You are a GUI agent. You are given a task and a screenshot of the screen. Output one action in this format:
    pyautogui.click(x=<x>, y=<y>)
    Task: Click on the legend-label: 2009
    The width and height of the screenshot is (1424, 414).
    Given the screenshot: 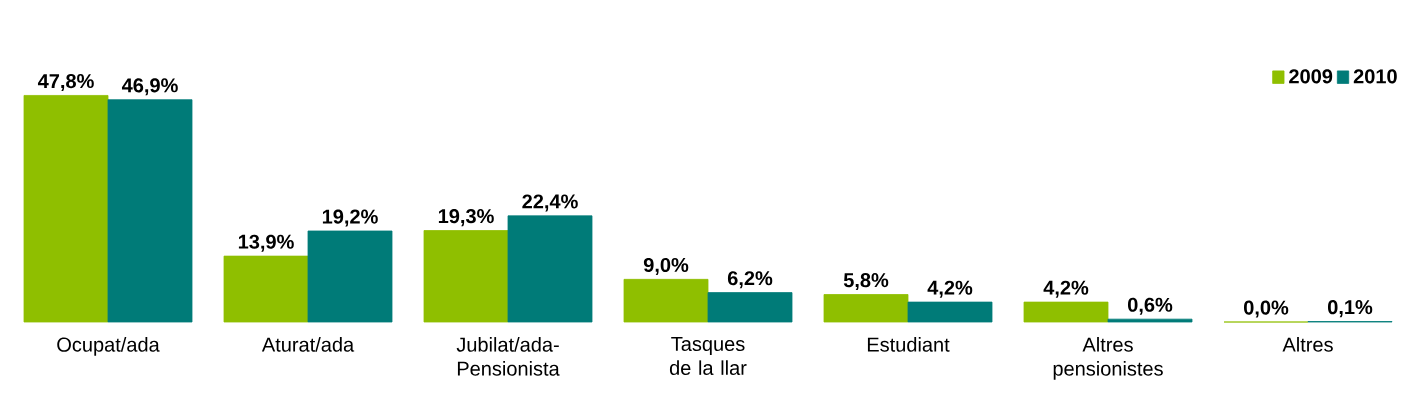 What is the action you would take?
    pyautogui.click(x=1311, y=76)
    